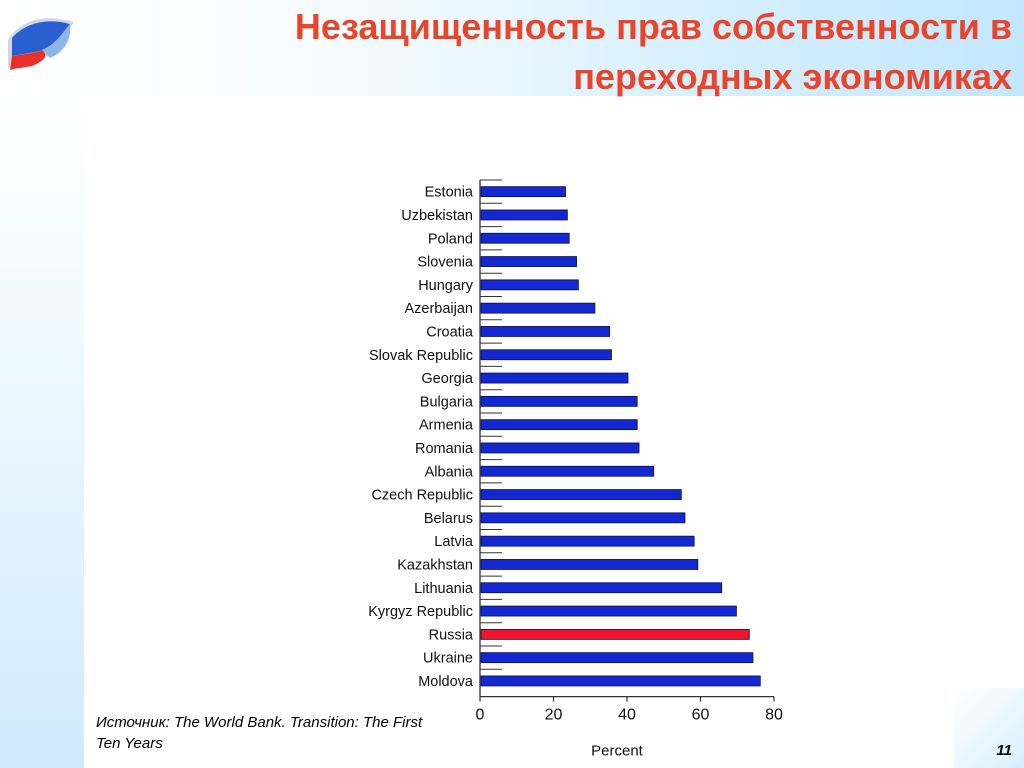 This screenshot has width=1024, height=768. I want to click on bar-russia, so click(615, 634).